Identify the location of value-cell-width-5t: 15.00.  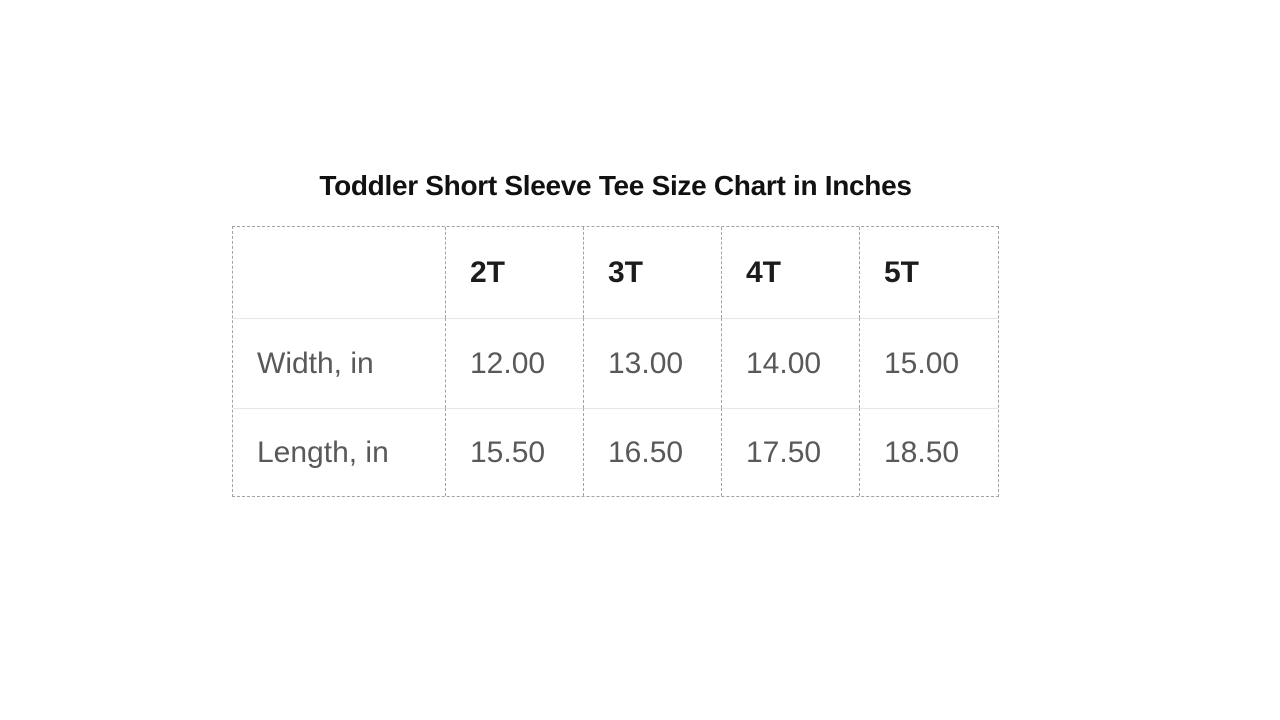
(928, 363).